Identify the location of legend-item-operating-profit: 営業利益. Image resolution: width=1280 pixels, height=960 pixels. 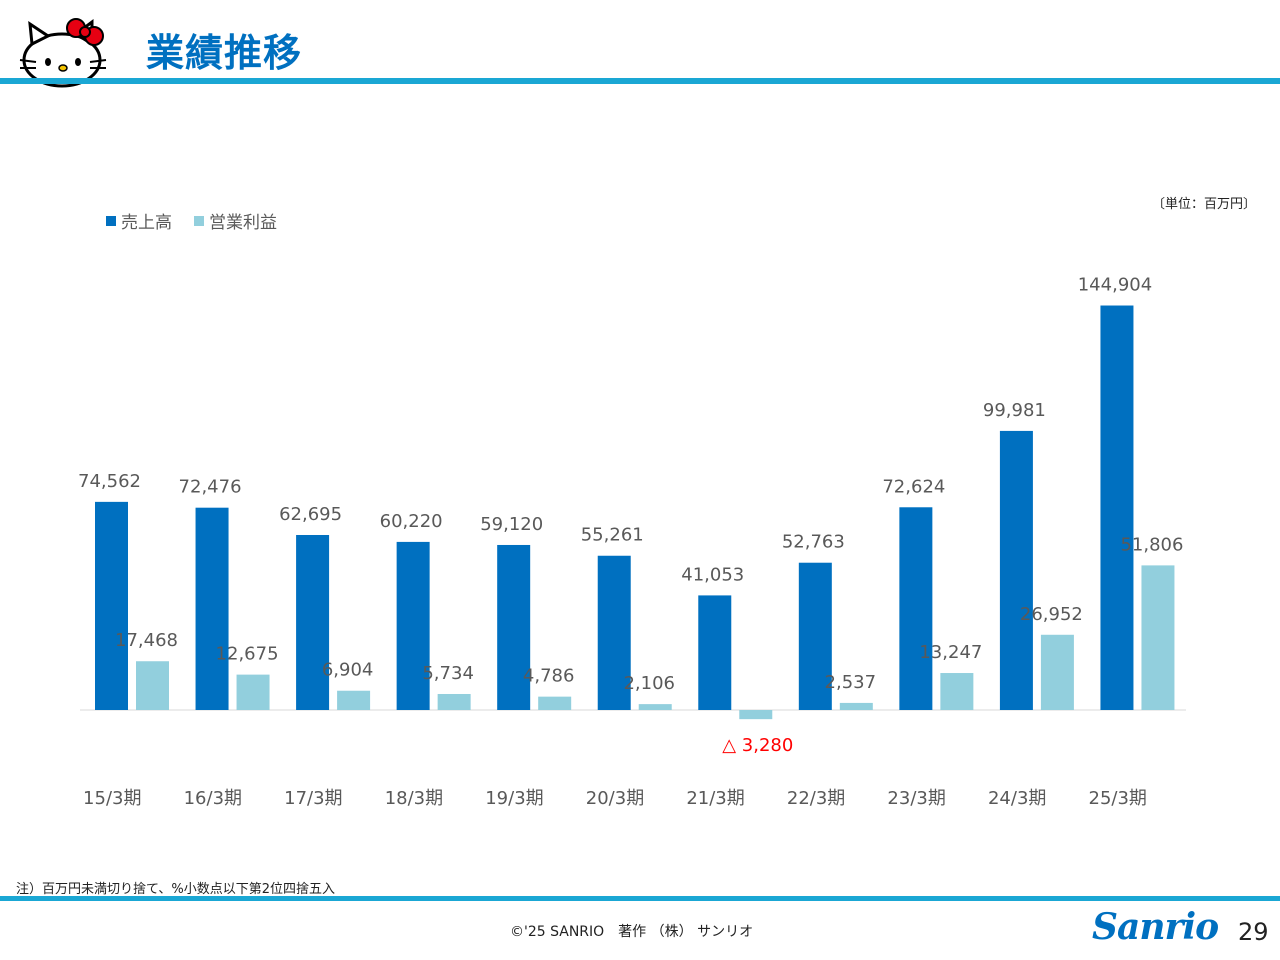
(235, 220).